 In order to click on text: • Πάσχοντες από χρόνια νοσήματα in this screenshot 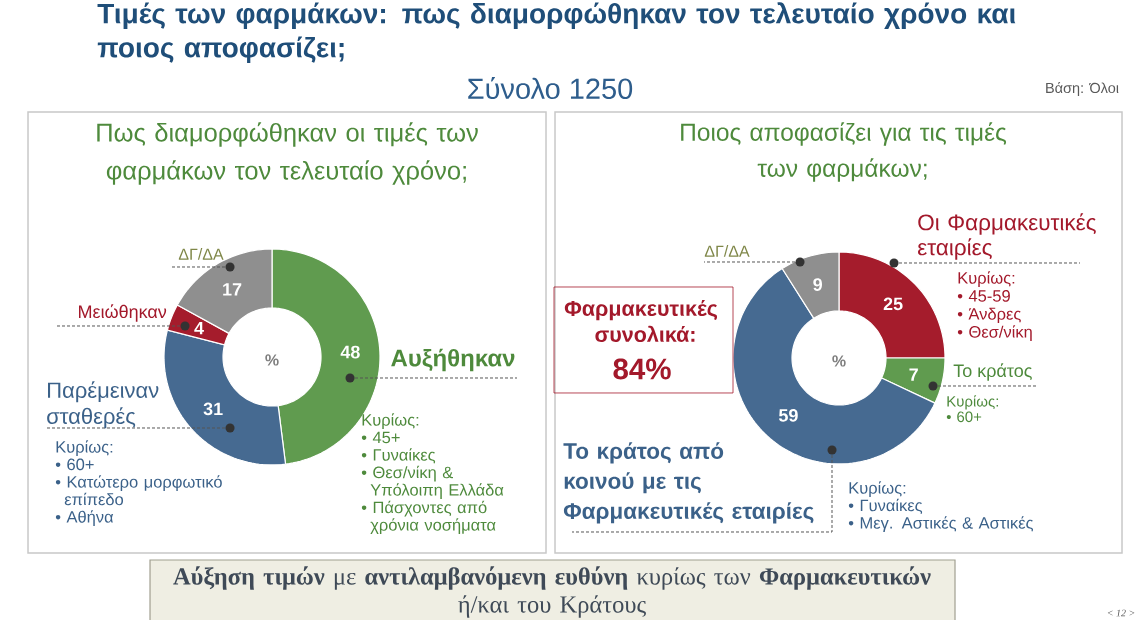, I will do `click(428, 517)`.